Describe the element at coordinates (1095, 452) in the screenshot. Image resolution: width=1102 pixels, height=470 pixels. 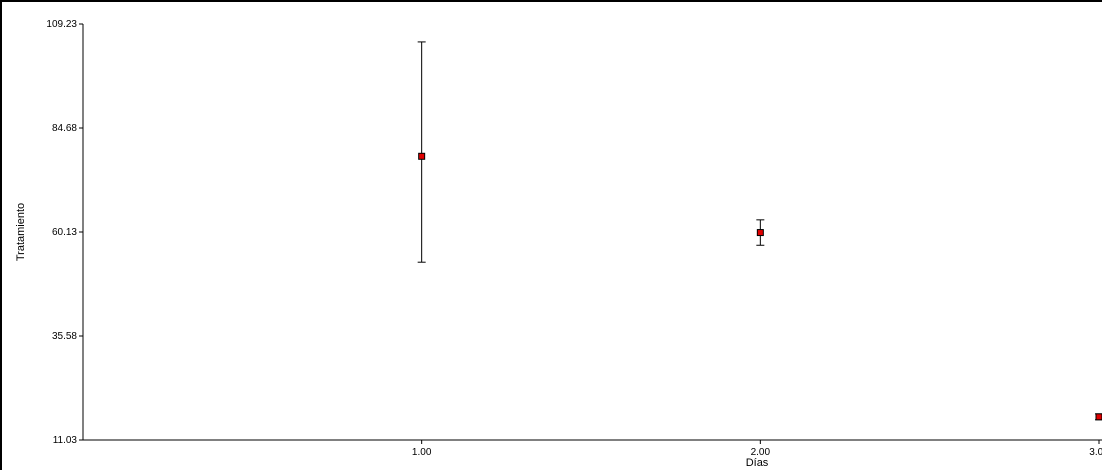
I see `x-tick-label: 3.00` at that location.